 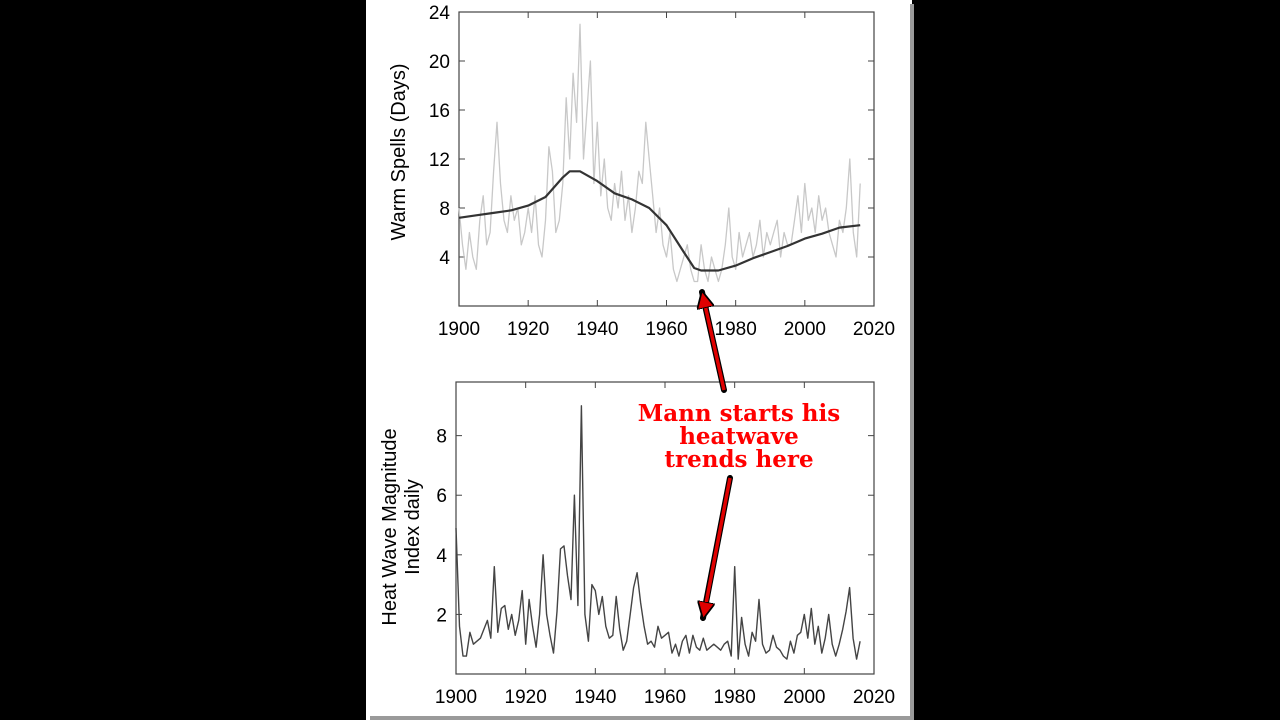 What do you see at coordinates (718, 545) in the screenshot?
I see `arrow-down` at bounding box center [718, 545].